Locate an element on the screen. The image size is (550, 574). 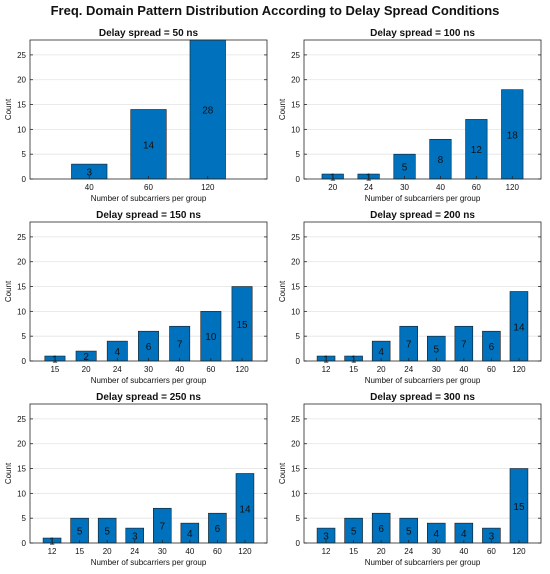
bar is located at coordinates (207, 109).